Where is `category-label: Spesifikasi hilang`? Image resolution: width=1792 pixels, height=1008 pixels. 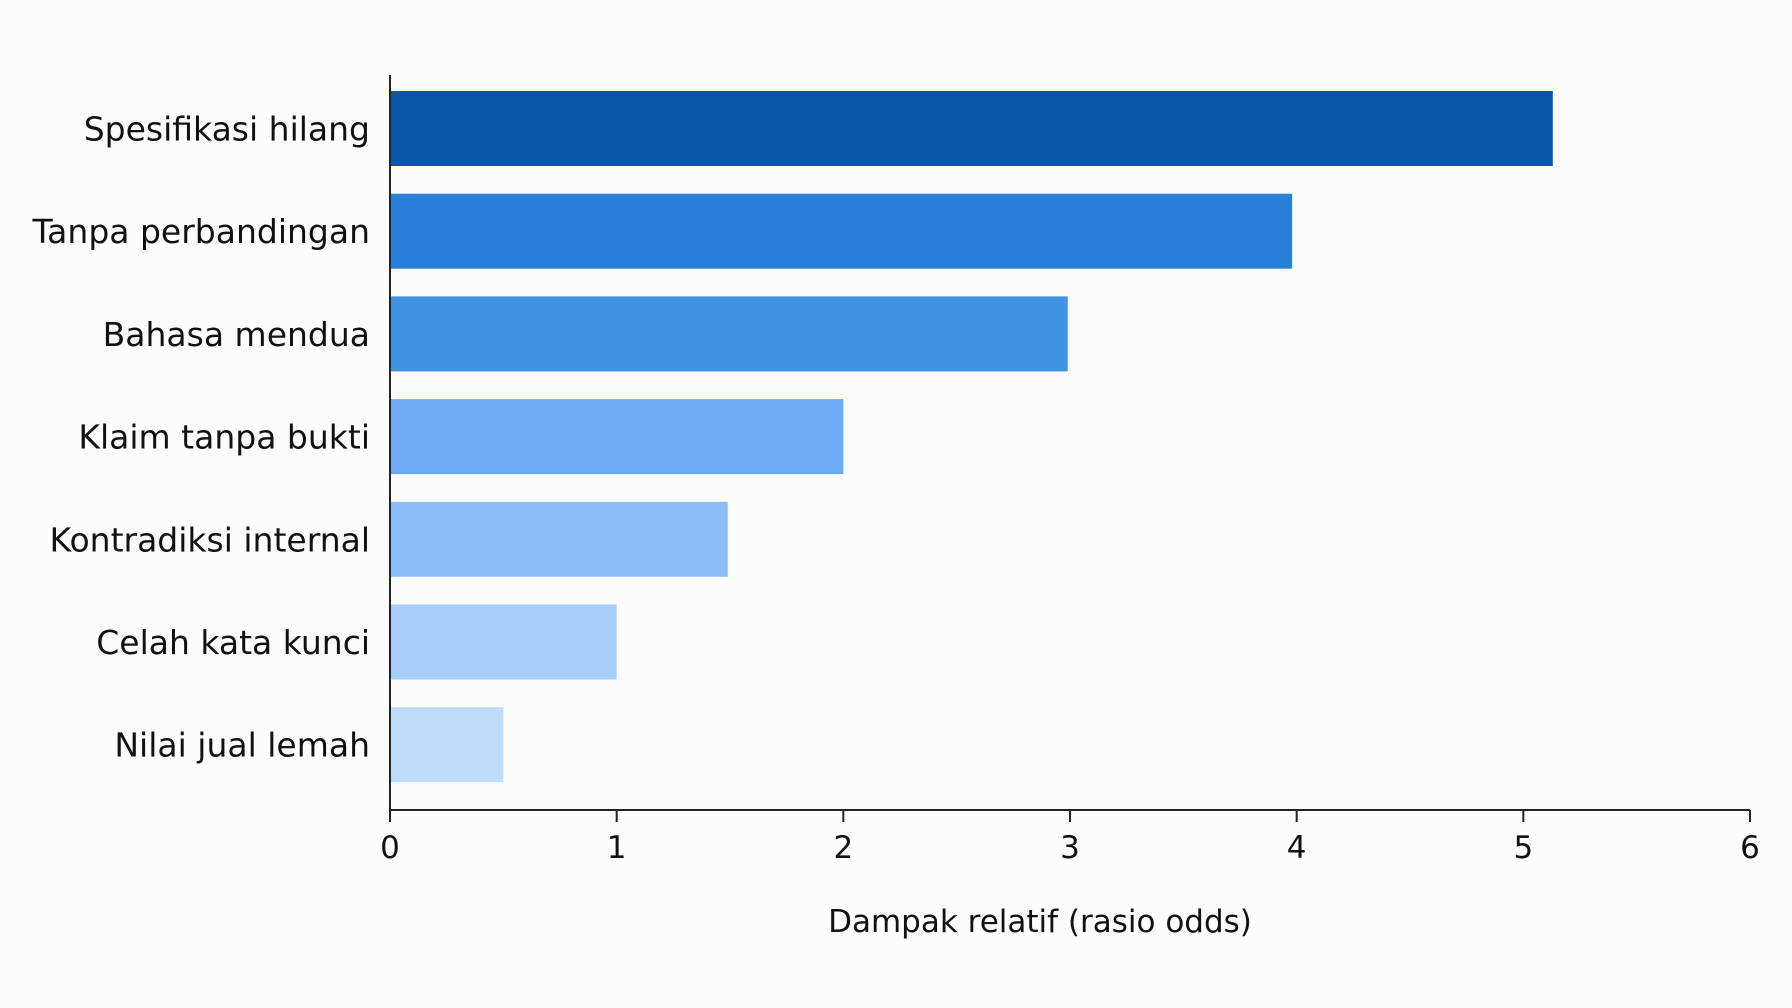
category-label: Spesifikasi hilang is located at coordinates (227, 129).